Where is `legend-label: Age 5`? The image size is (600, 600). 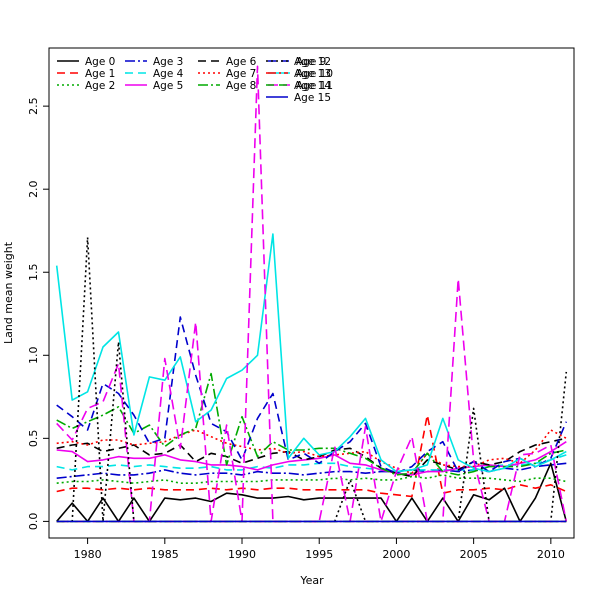
legend-label: Age 5 is located at coordinates (168, 86).